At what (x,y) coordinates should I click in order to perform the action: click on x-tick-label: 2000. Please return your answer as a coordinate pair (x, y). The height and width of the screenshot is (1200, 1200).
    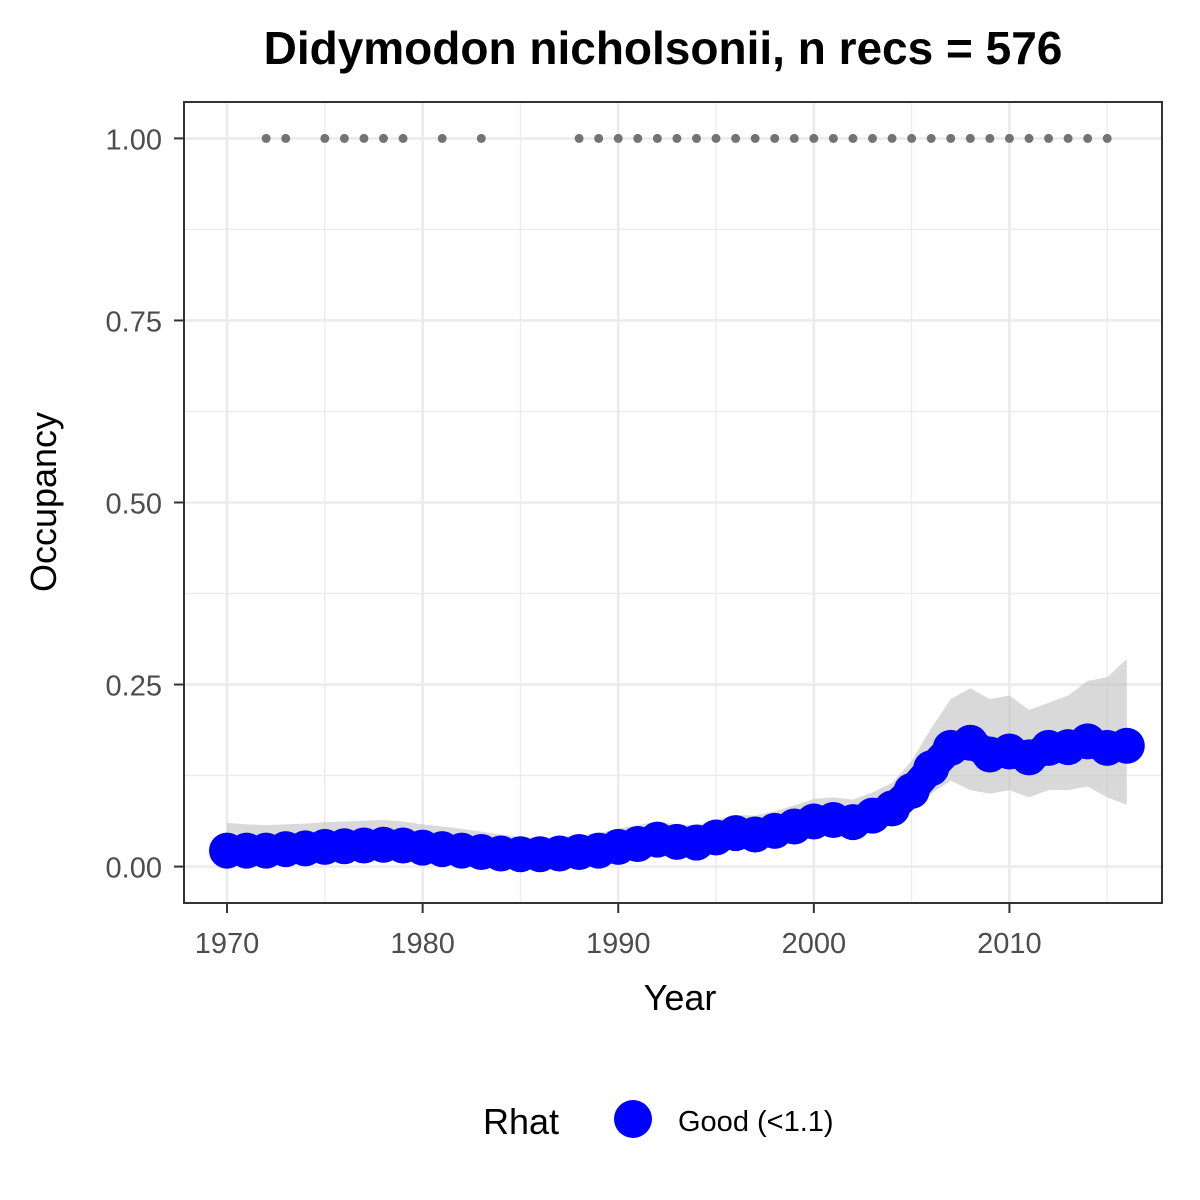
    Looking at the image, I should click on (814, 944).